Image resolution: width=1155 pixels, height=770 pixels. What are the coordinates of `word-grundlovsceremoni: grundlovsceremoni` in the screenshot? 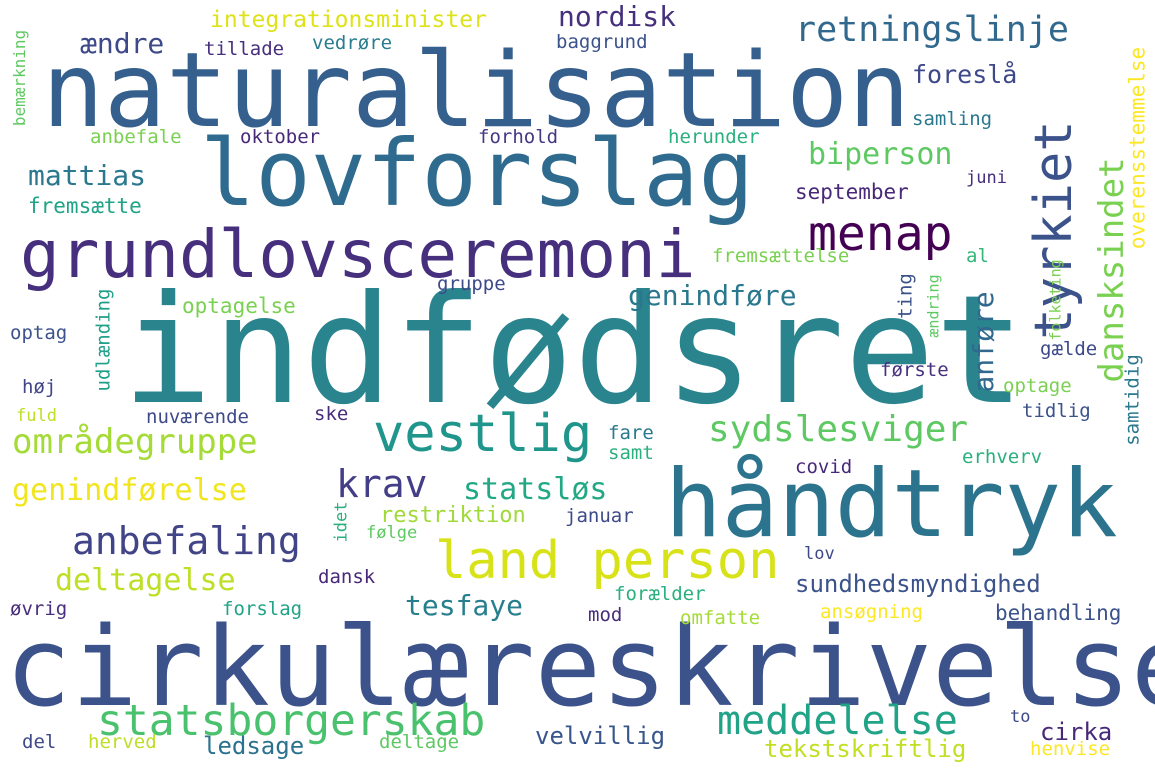 It's located at (358, 254).